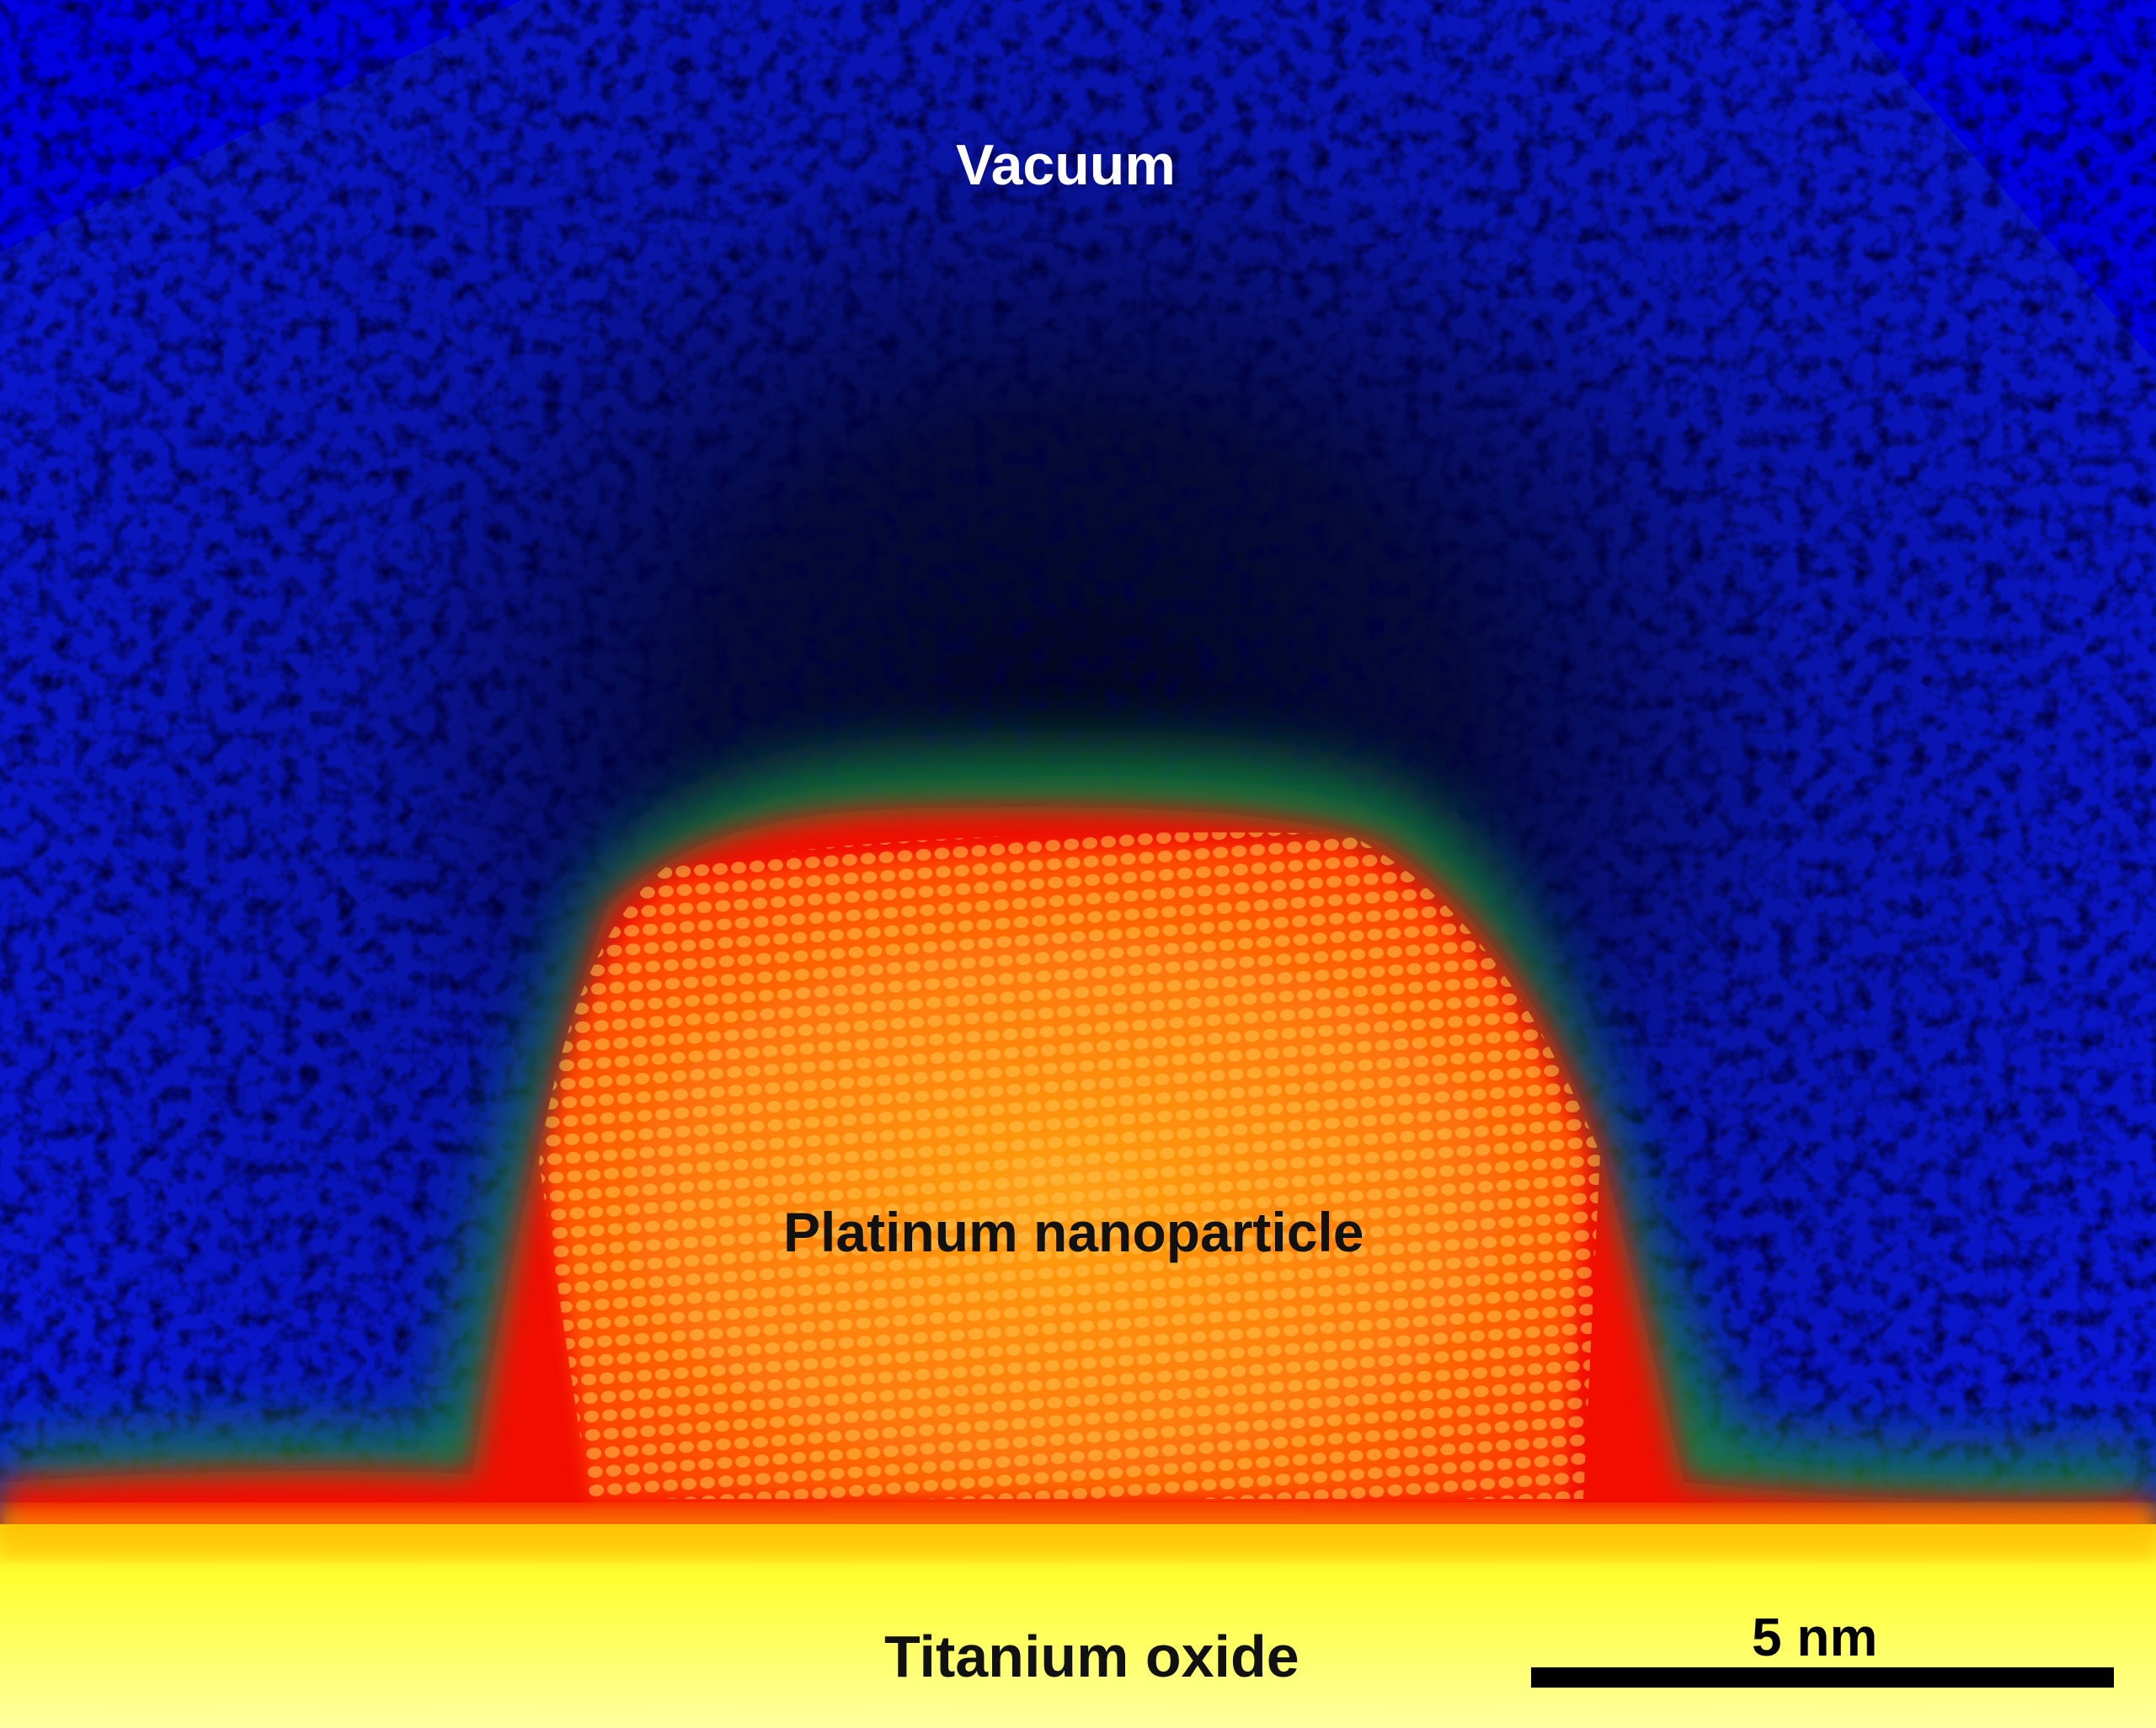  I want to click on platinum-nanoparticle-label: Platinum nanoparticle, so click(1073, 1232).